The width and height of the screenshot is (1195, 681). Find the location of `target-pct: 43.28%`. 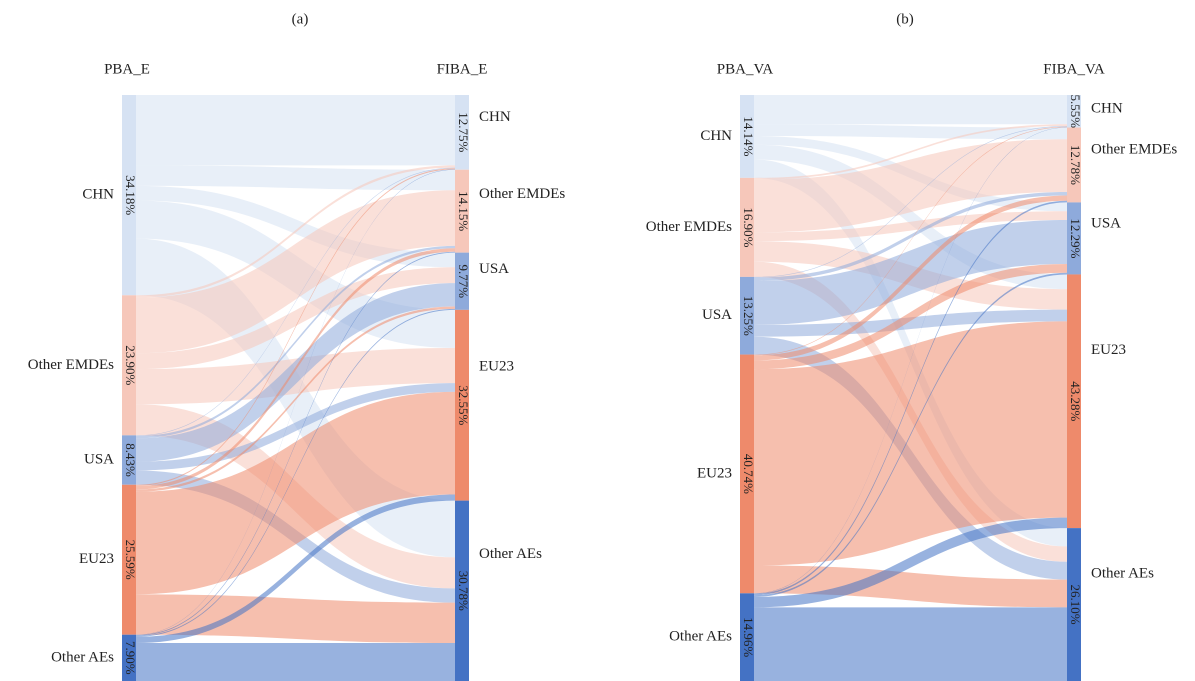

target-pct: 43.28% is located at coordinates (1075, 401).